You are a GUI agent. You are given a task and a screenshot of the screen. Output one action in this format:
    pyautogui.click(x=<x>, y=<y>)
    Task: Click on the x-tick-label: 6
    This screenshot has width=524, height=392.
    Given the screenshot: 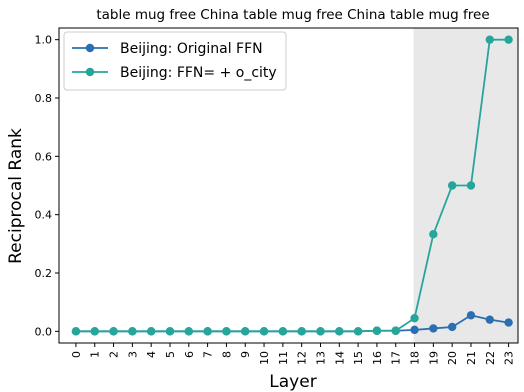 What is the action you would take?
    pyautogui.click(x=189, y=354)
    